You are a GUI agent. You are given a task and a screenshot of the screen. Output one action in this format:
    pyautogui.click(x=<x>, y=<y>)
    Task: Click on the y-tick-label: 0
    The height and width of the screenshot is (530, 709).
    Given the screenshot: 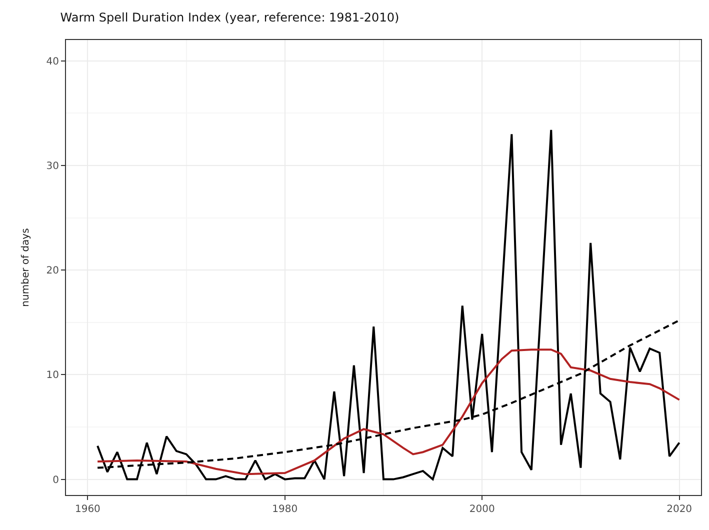 What is the action you would take?
    pyautogui.click(x=55, y=480)
    